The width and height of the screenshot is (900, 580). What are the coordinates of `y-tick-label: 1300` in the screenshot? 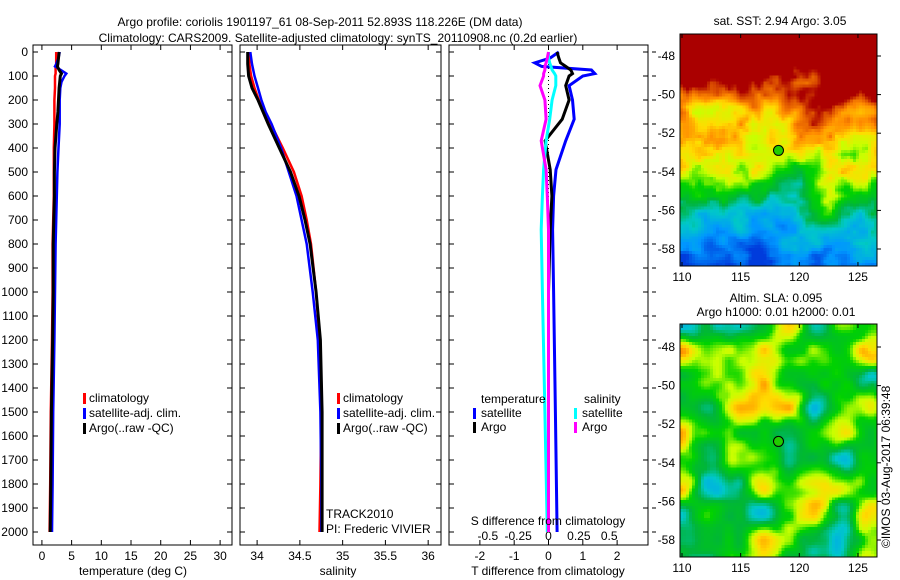 It's located at (14, 364).